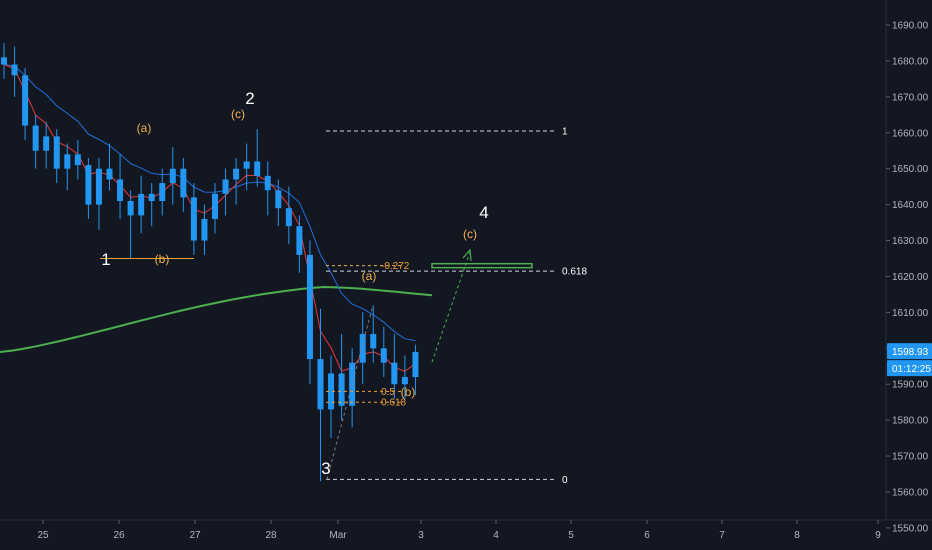 Image resolution: width=932 pixels, height=550 pixels. What do you see at coordinates (467, 255) in the screenshot?
I see `projection-arrow-head` at bounding box center [467, 255].